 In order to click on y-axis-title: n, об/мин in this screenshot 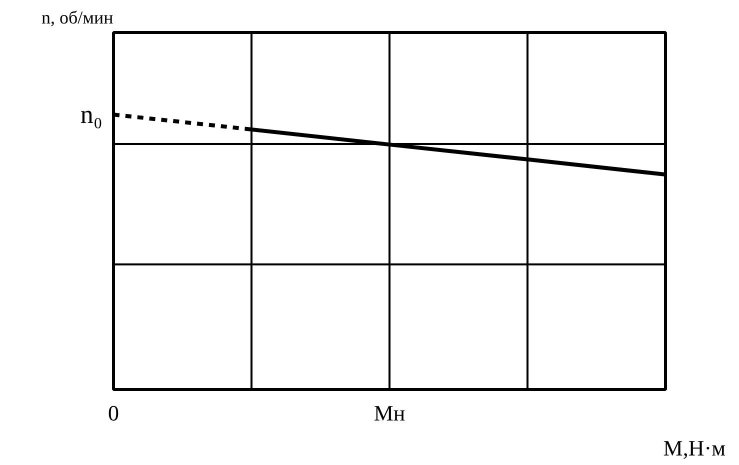, I will do `click(78, 18)`.